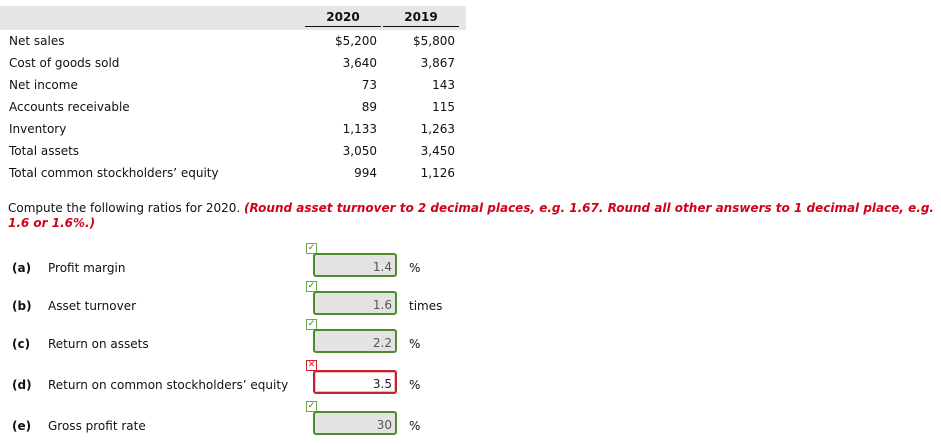 The width and height of the screenshot is (941, 444). Describe the element at coordinates (87, 268) in the screenshot. I see `question-label: Profit margin` at that location.